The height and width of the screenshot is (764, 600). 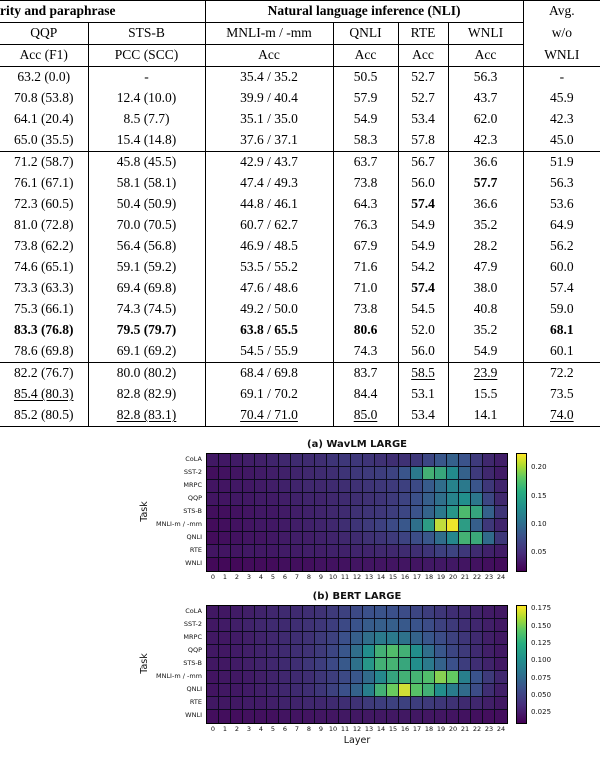 I want to click on x-tick-label: 10, so click(x=333, y=577).